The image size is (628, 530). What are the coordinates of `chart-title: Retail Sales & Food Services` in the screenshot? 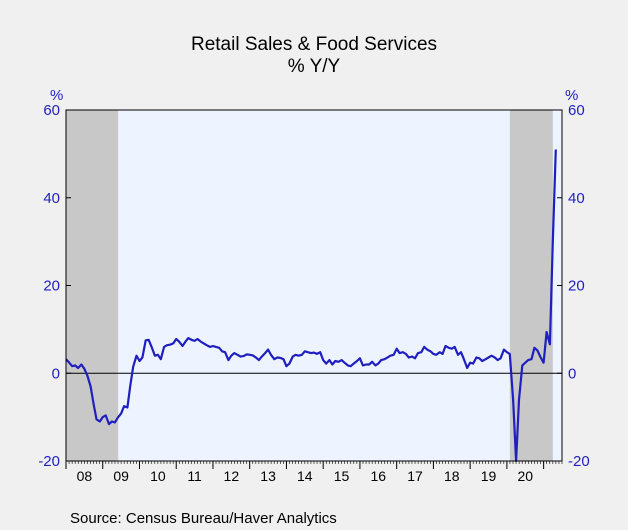 It's located at (314, 44).